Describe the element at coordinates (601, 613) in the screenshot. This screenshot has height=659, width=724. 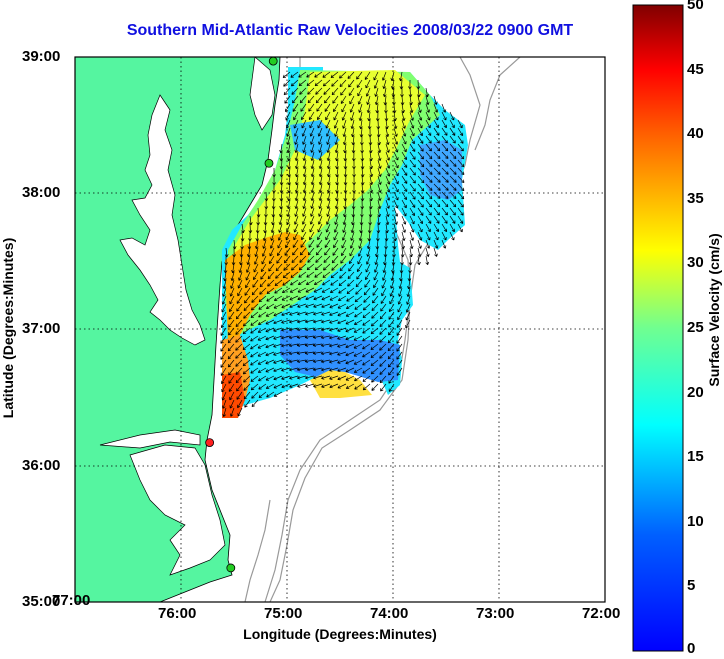
I see `x-tick-5: 72:00` at that location.